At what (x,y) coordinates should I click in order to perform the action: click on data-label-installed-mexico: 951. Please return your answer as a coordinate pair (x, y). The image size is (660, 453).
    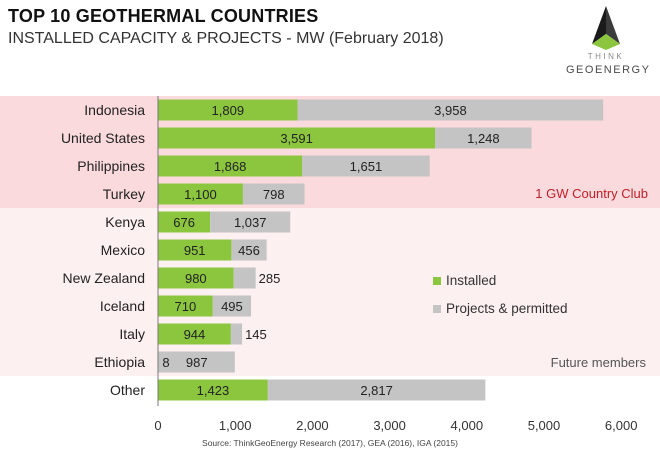
    Looking at the image, I should click on (195, 250).